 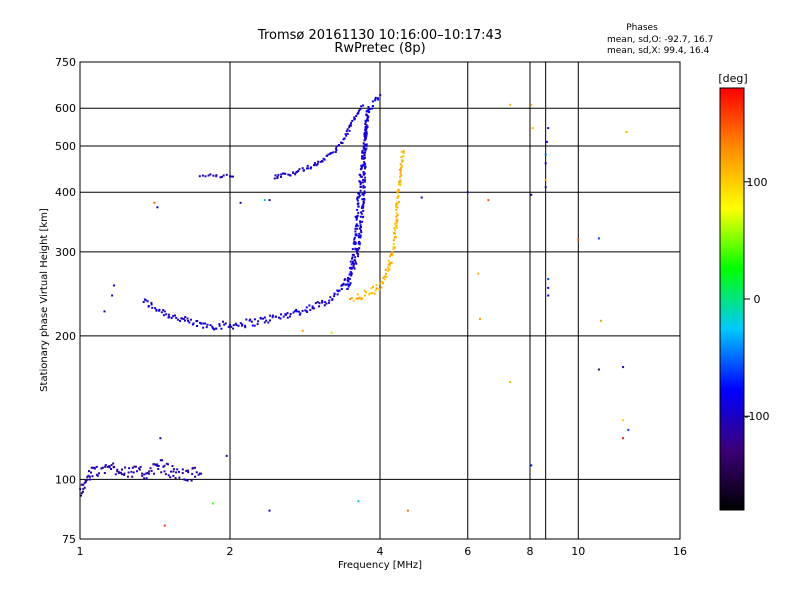 What do you see at coordinates (65, 301) in the screenshot?
I see `y-axis-ticks: 75 100 200 300 400 500 600 750` at bounding box center [65, 301].